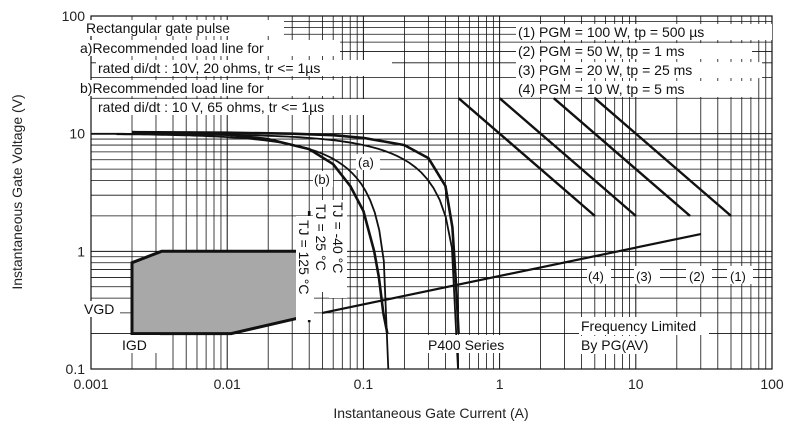  I want to click on x-tick-label: 1, so click(500, 384).